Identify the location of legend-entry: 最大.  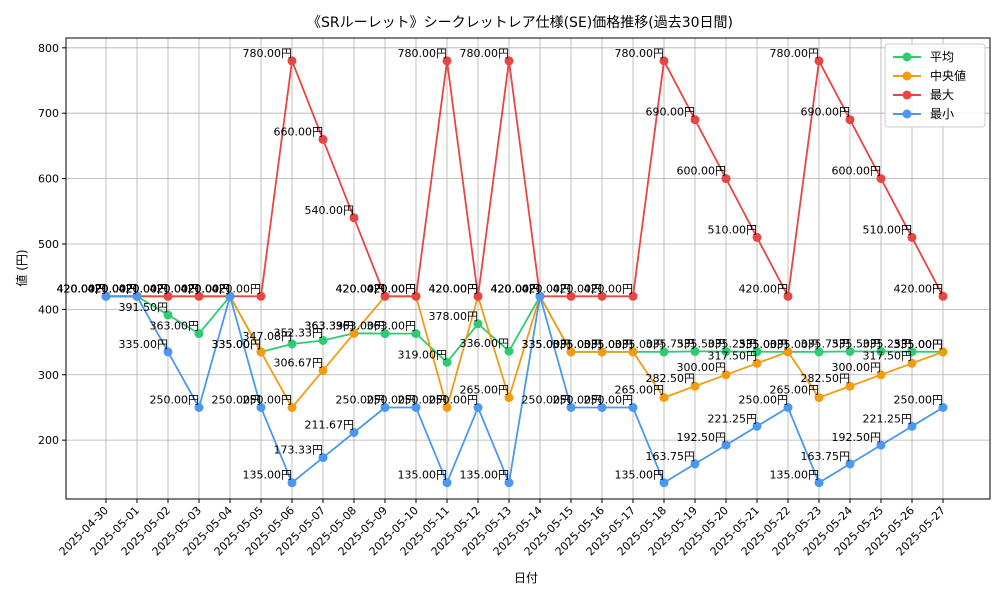
(923, 95).